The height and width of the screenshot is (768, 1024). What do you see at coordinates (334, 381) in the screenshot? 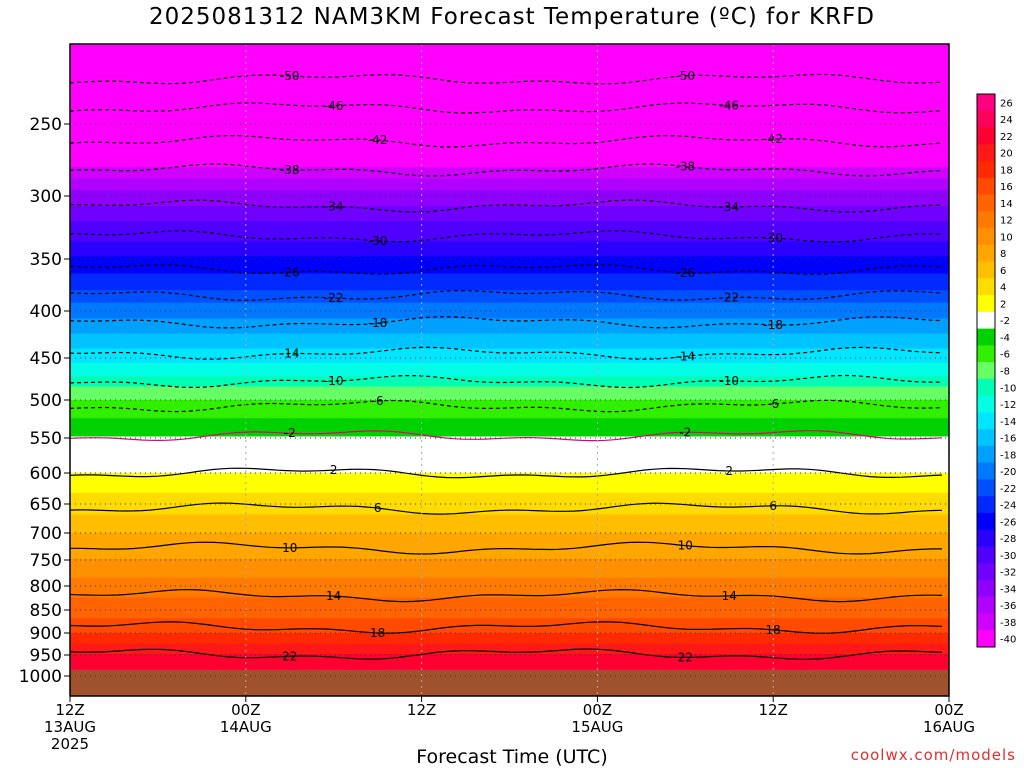
I see `contour-label: -10` at bounding box center [334, 381].